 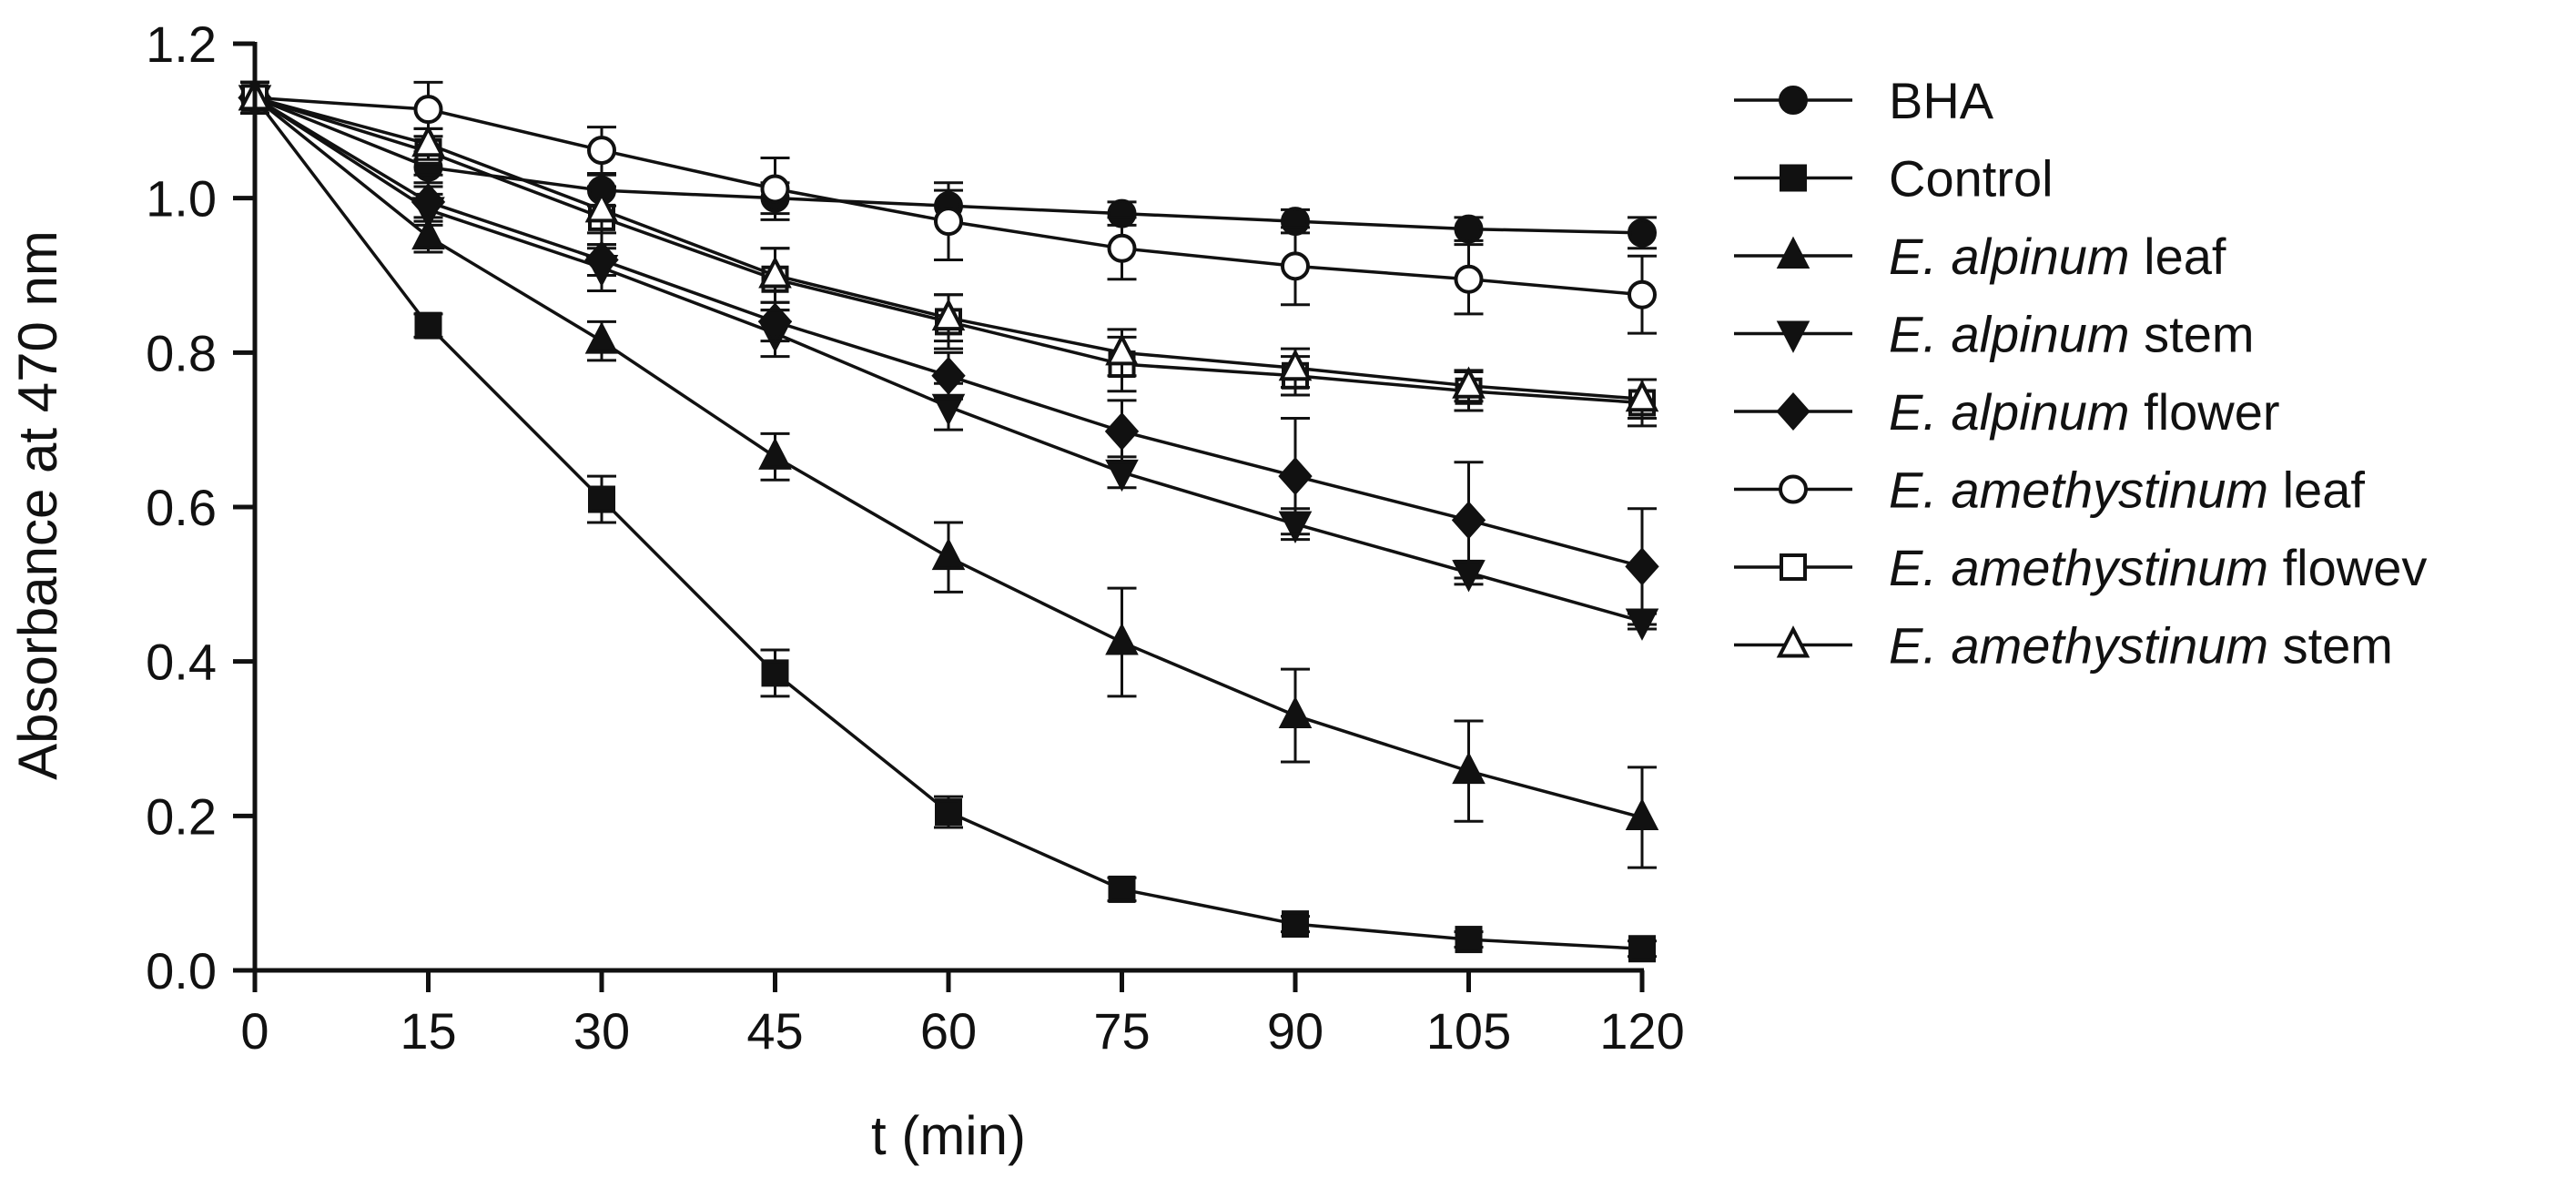 I want to click on legend-label-part: BHA, so click(x=1941, y=100).